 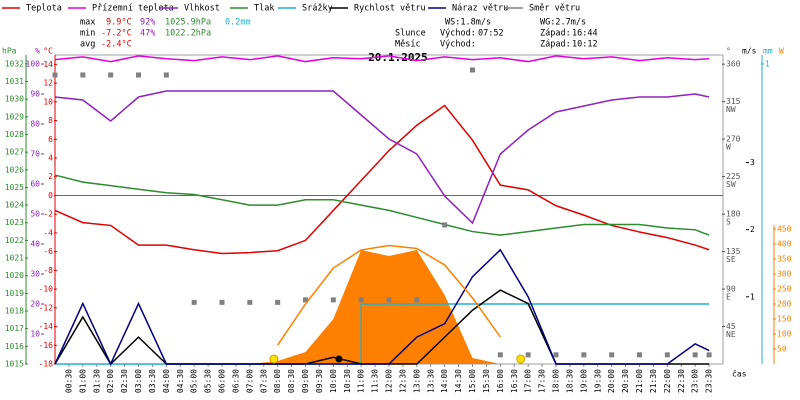 What do you see at coordinates (402, 381) in the screenshot?
I see `x-tick-label: 12:30` at bounding box center [402, 381].